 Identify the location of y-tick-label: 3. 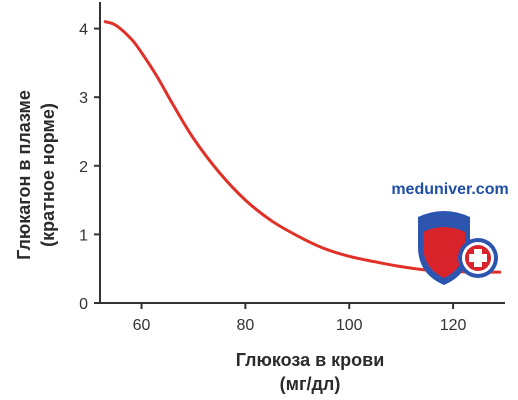
(83, 98).